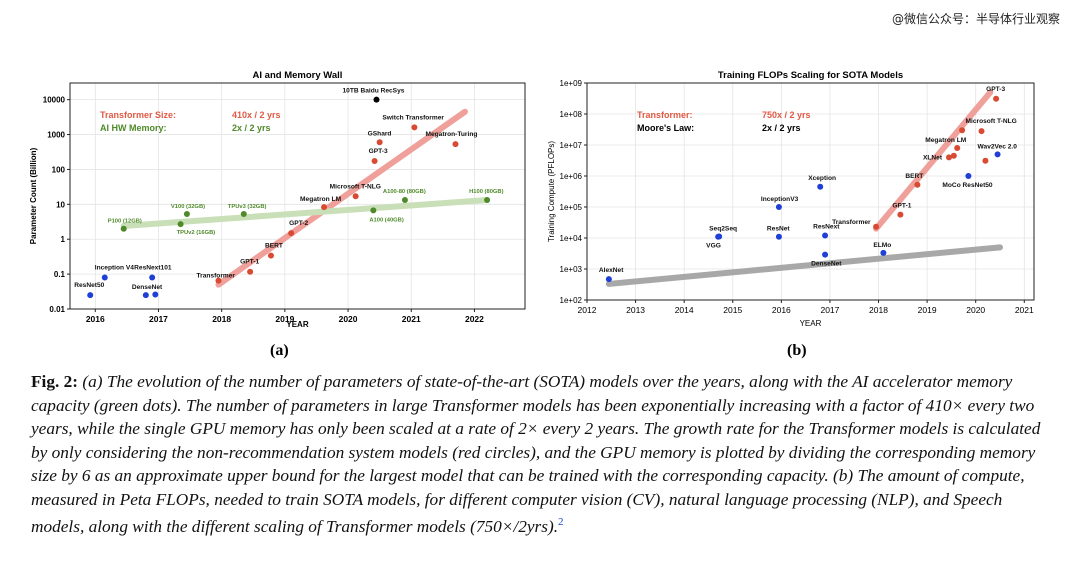 This screenshot has width=1080, height=573. Describe the element at coordinates (56, 135) in the screenshot. I see `chart-a-y-tick-label: 1000` at that location.